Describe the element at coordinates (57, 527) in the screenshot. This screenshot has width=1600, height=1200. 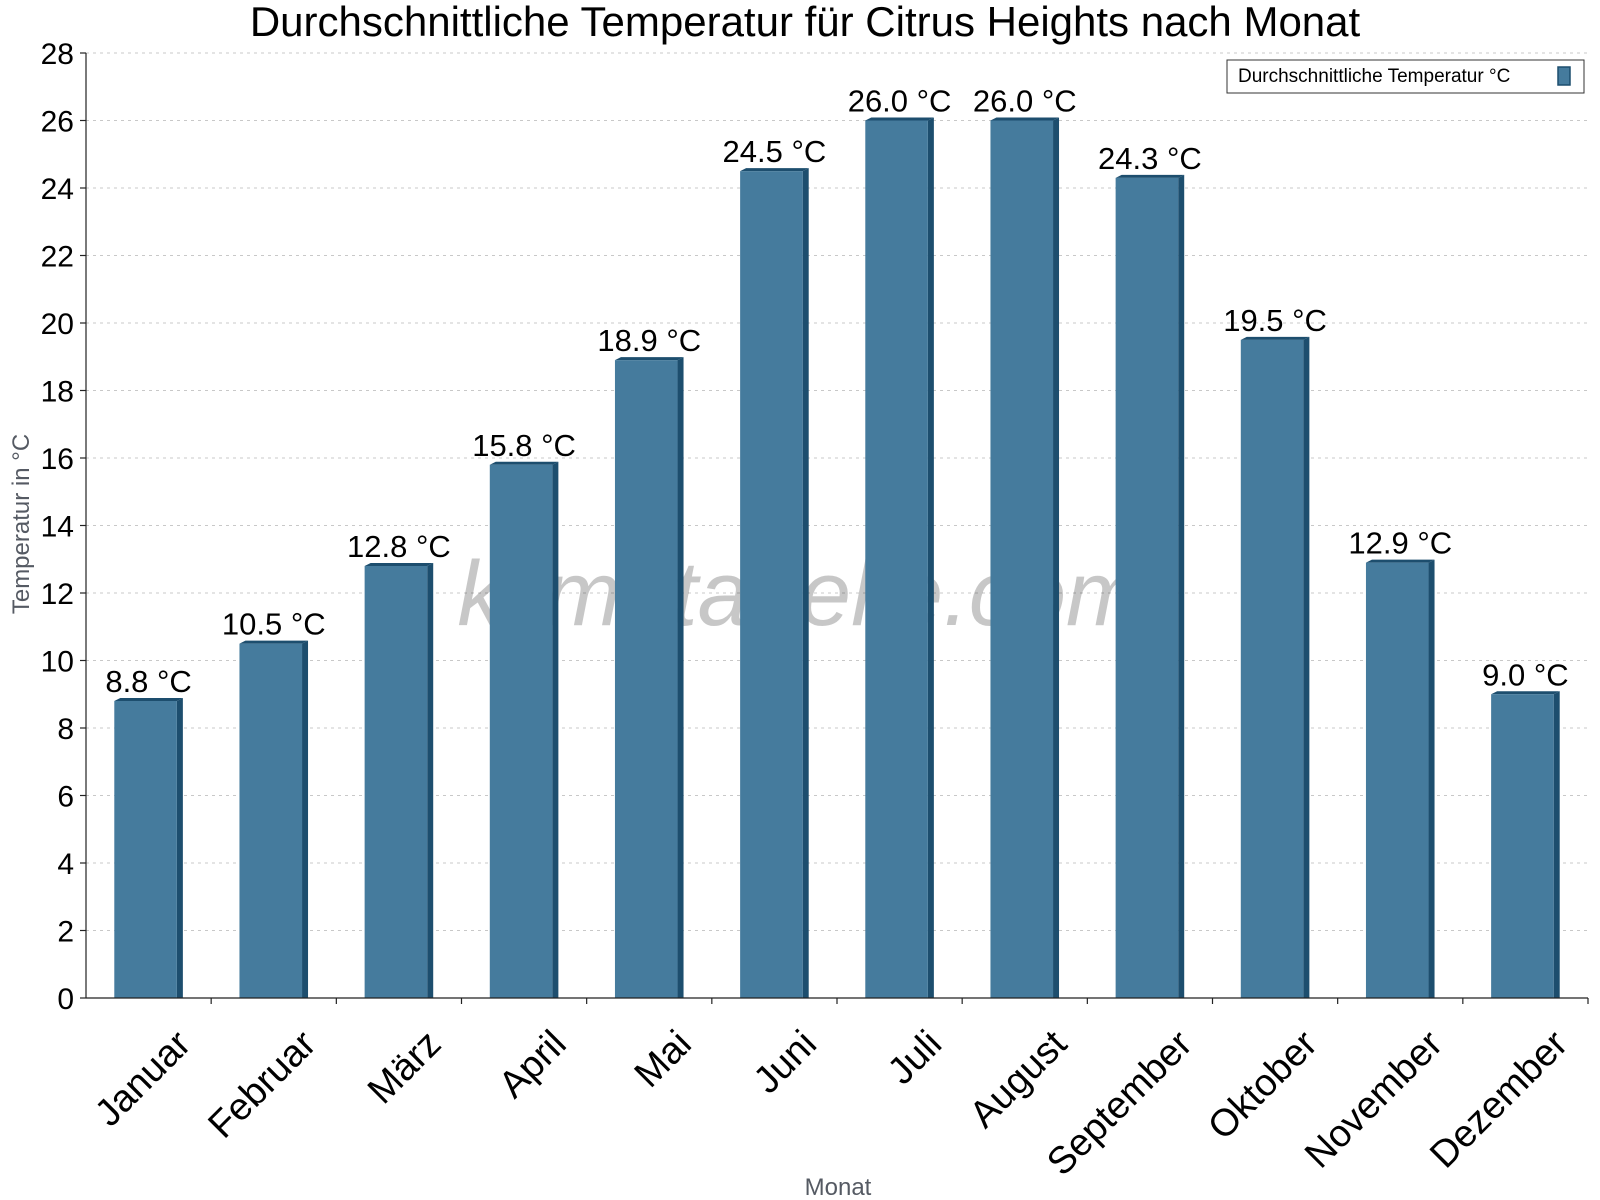
I see `y-tick-label: 14` at that location.